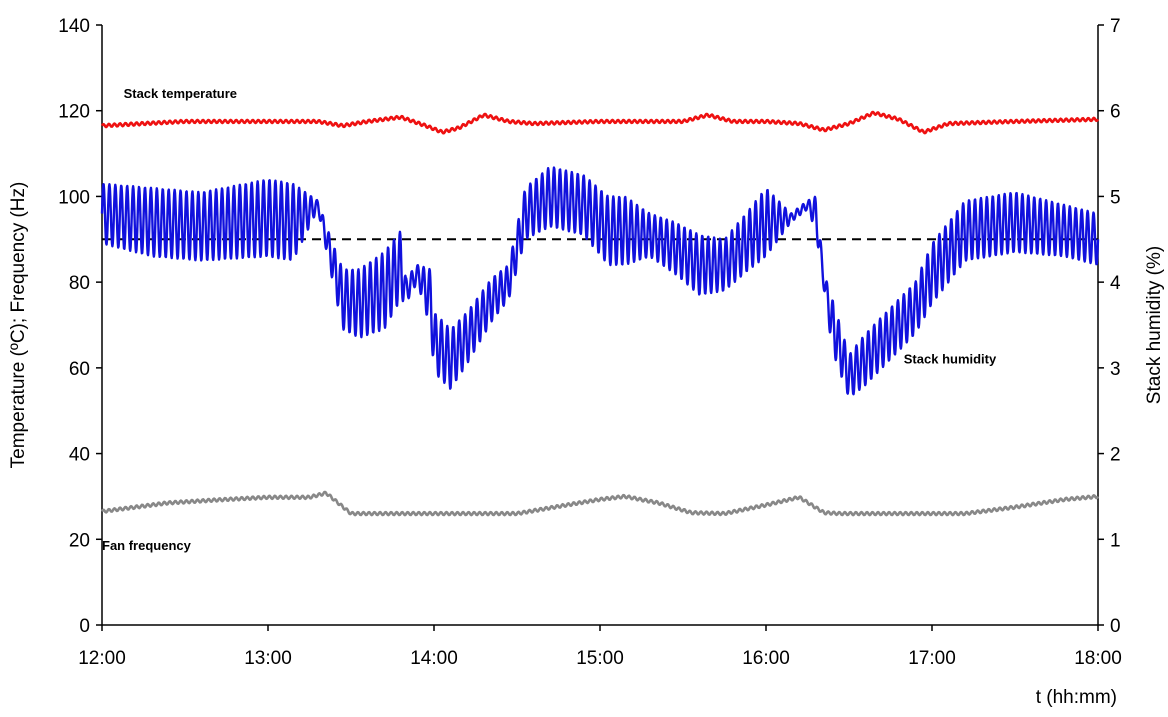  Describe the element at coordinates (1076, 697) in the screenshot. I see `x-axis-title: t (hh:mm)` at that location.